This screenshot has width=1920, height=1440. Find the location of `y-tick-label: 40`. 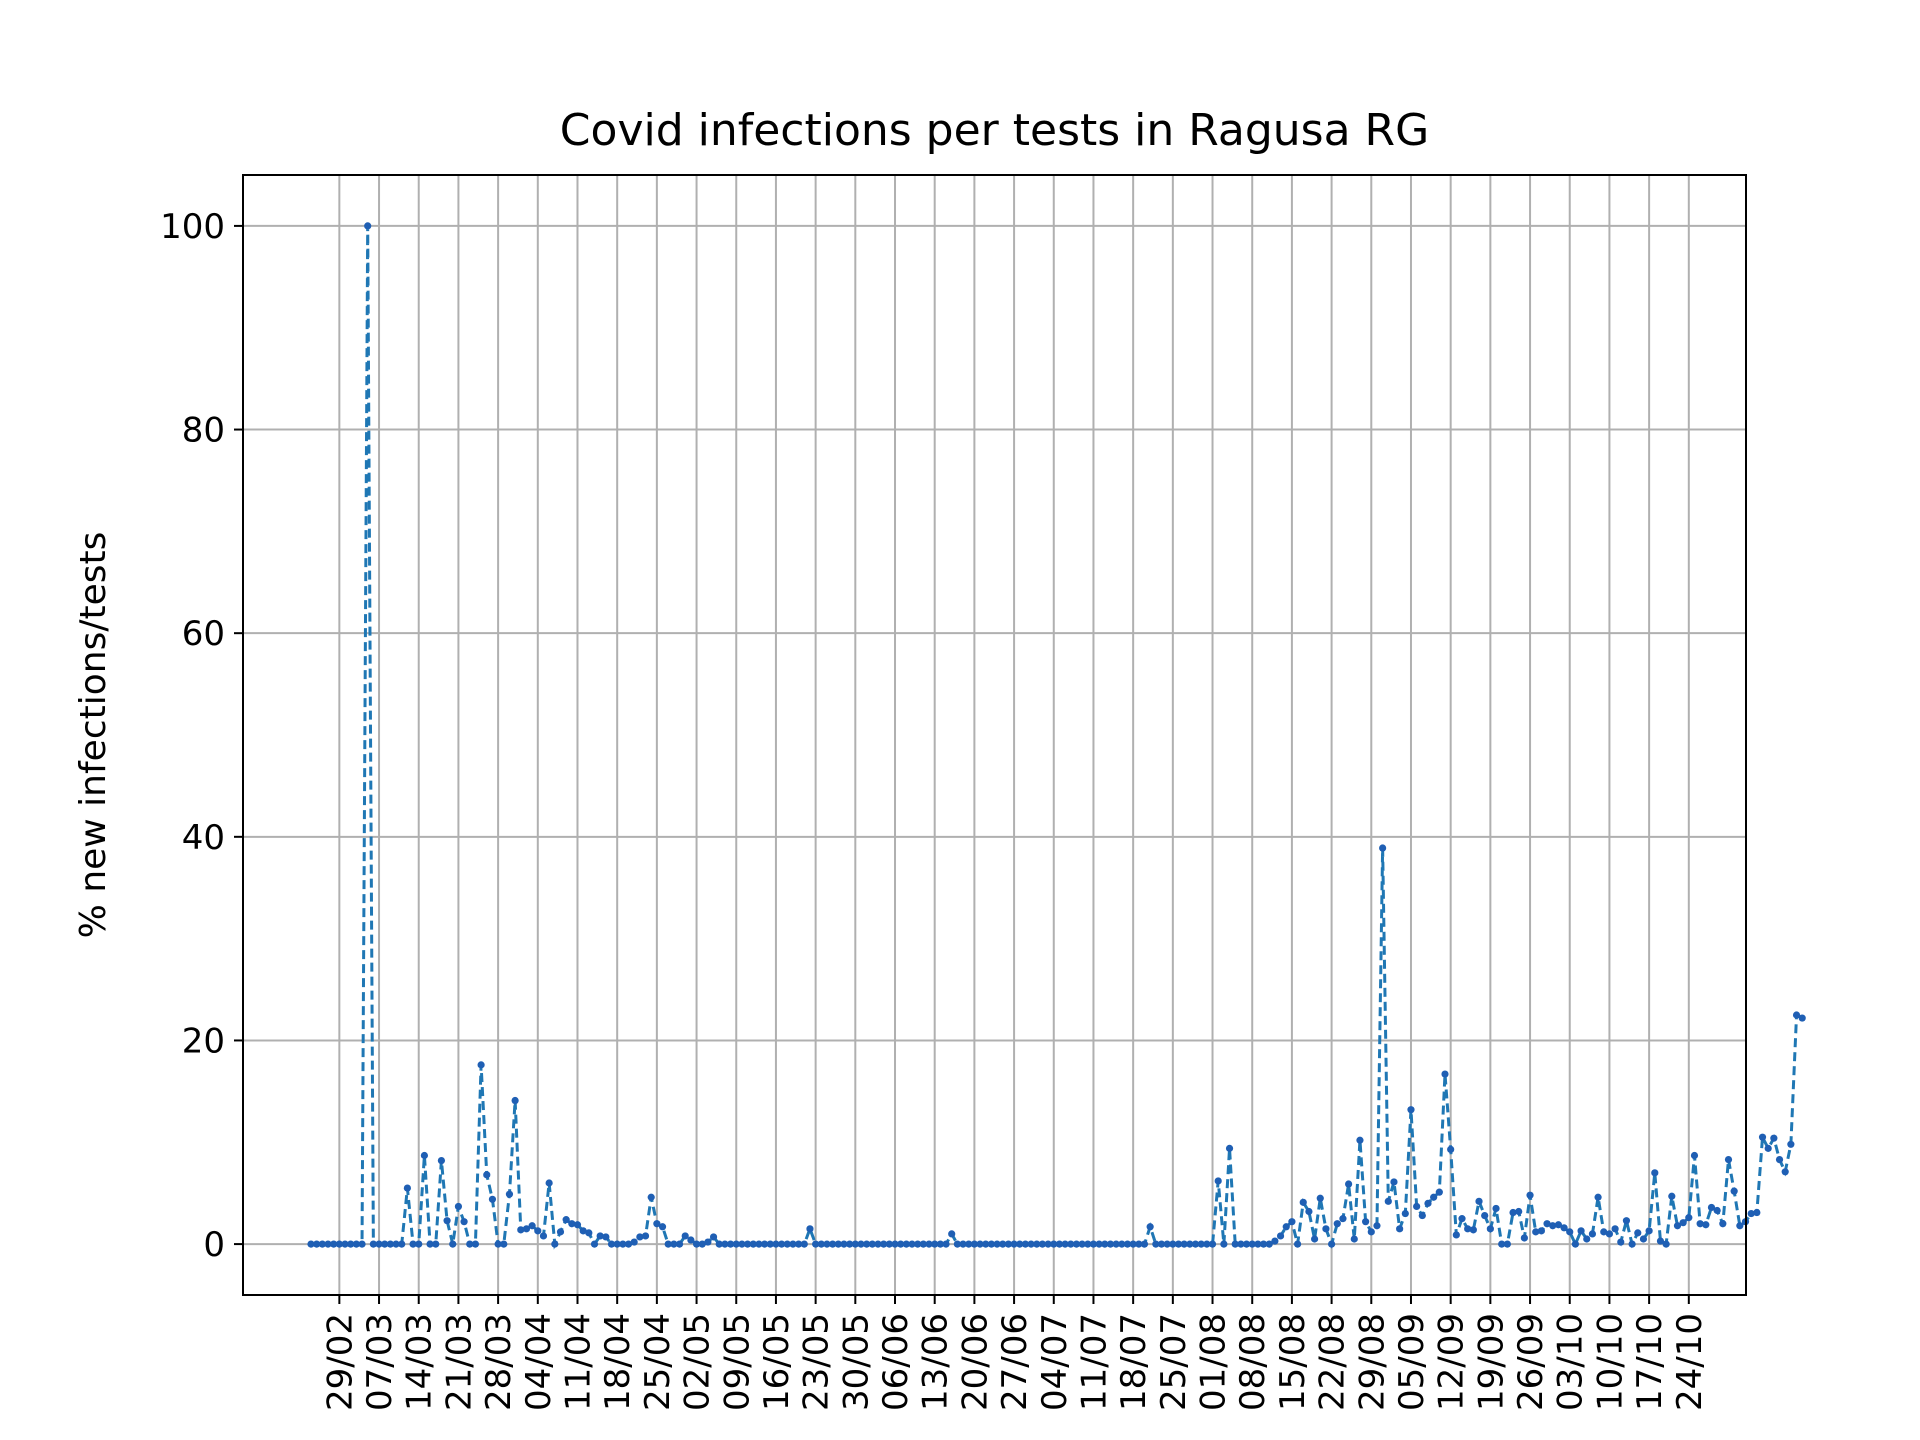

y-tick-label: 40 is located at coordinates (203, 838).